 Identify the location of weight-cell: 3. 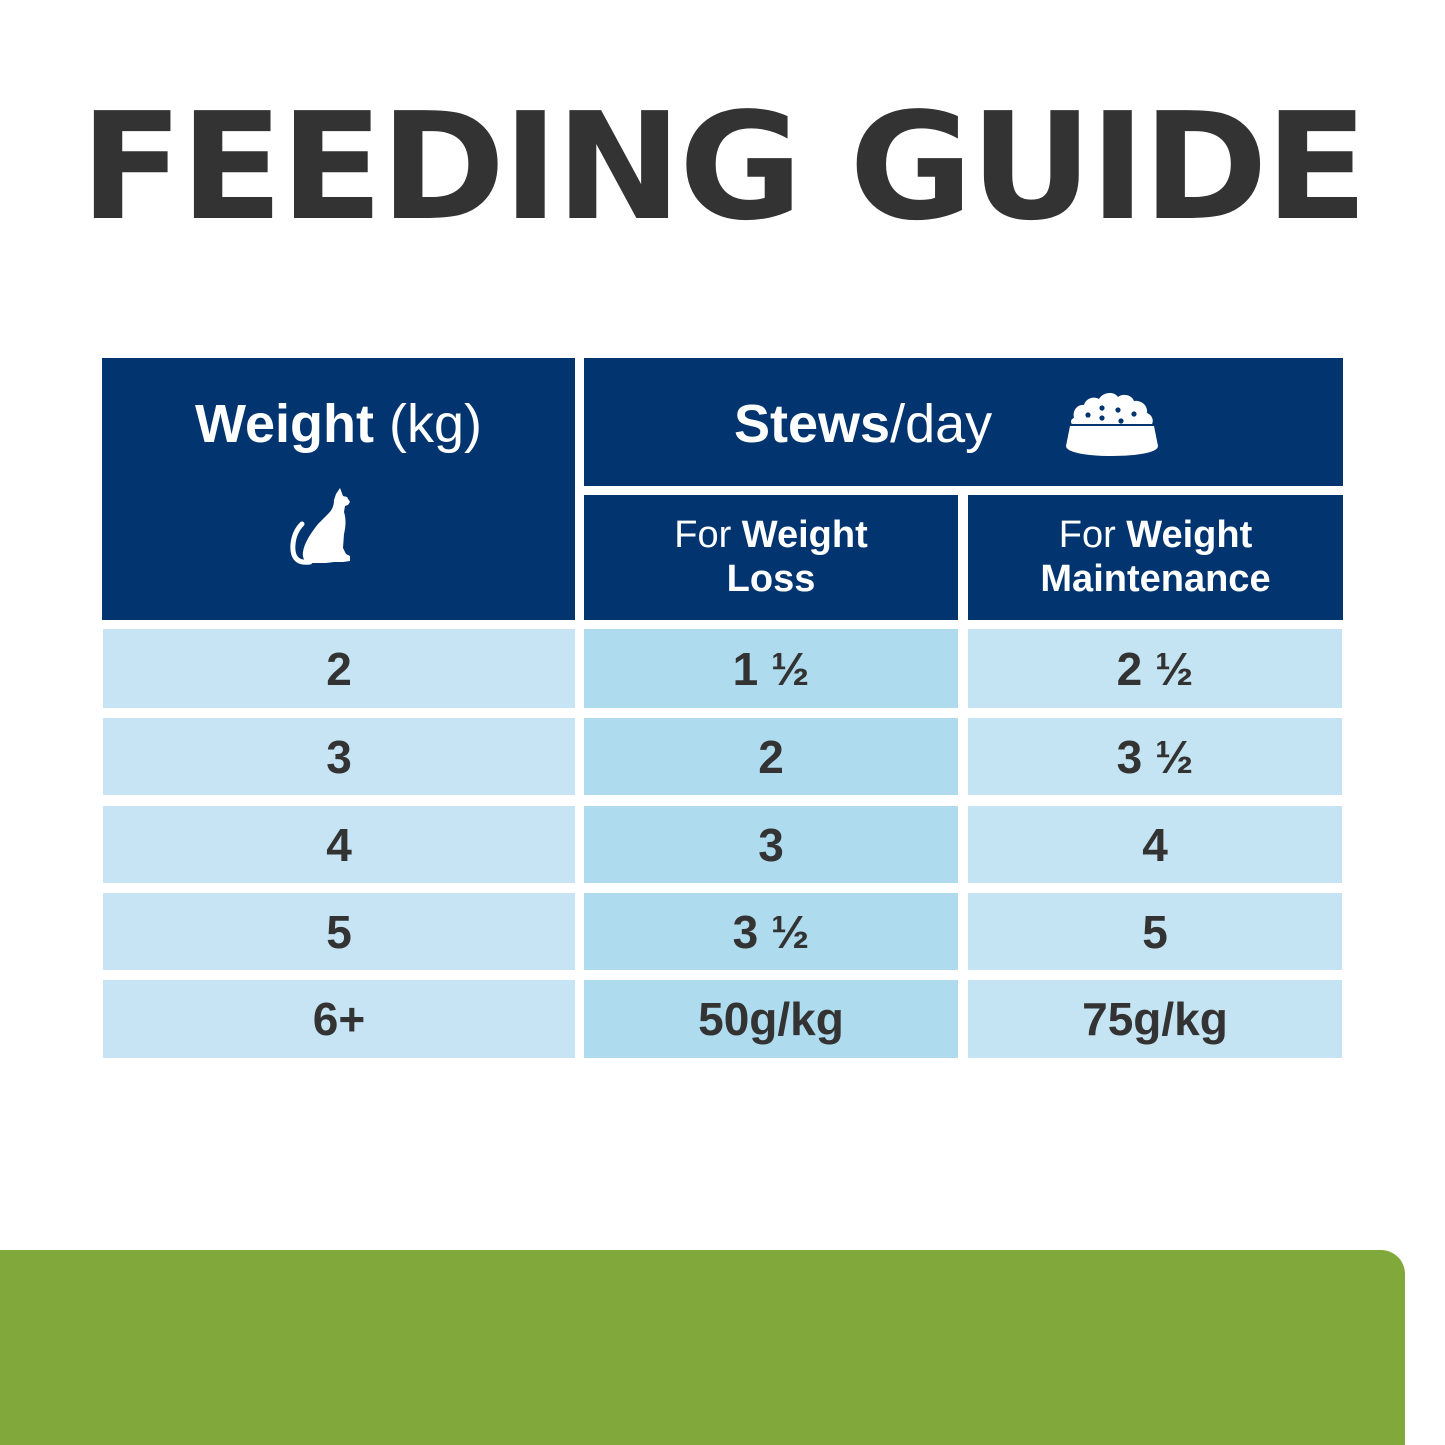
(339, 756).